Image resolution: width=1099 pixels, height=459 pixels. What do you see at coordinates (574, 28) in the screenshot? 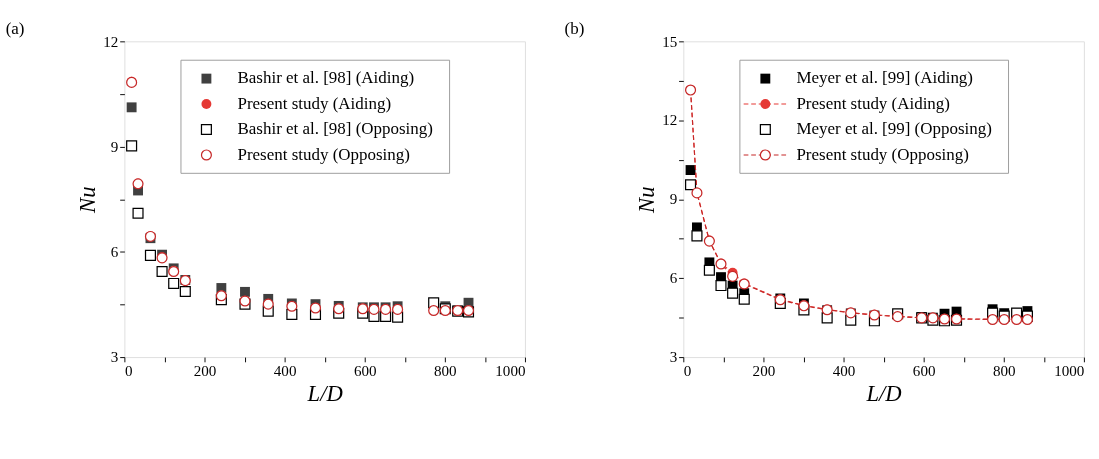
I see `chart-title: (b)` at bounding box center [574, 28].